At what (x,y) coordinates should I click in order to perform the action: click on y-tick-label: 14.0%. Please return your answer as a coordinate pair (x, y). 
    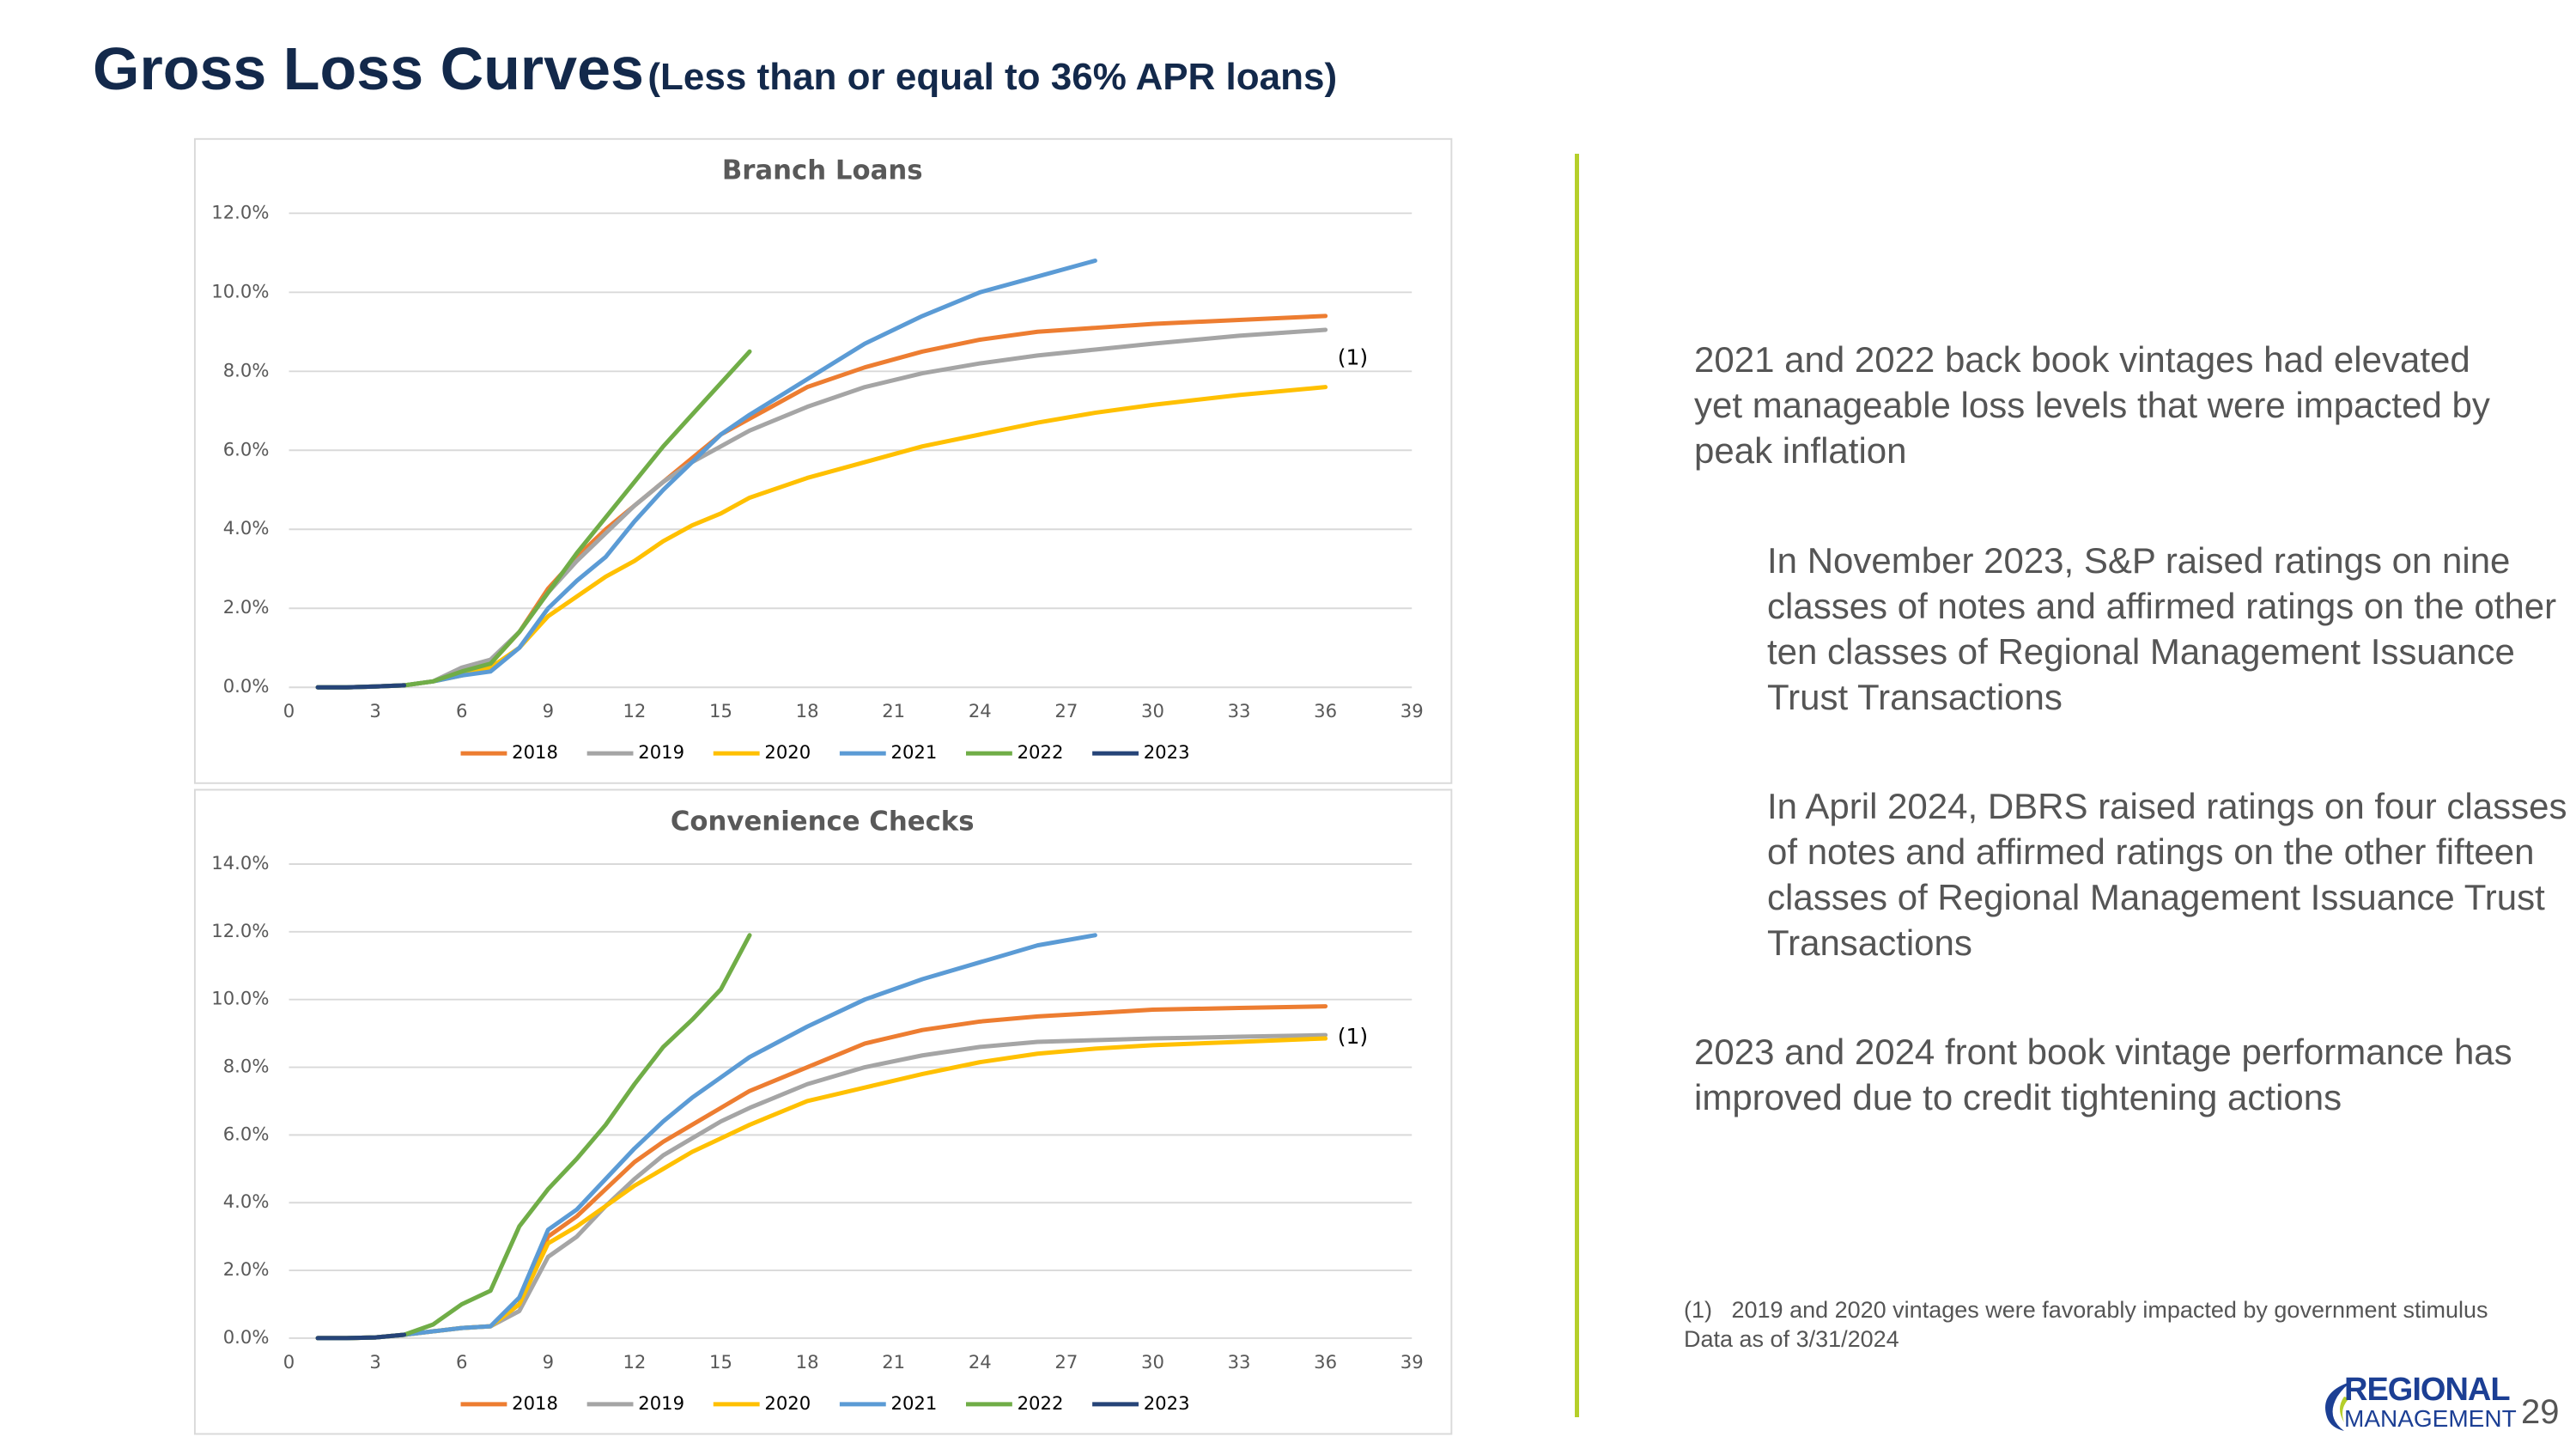
    Looking at the image, I should click on (240, 863).